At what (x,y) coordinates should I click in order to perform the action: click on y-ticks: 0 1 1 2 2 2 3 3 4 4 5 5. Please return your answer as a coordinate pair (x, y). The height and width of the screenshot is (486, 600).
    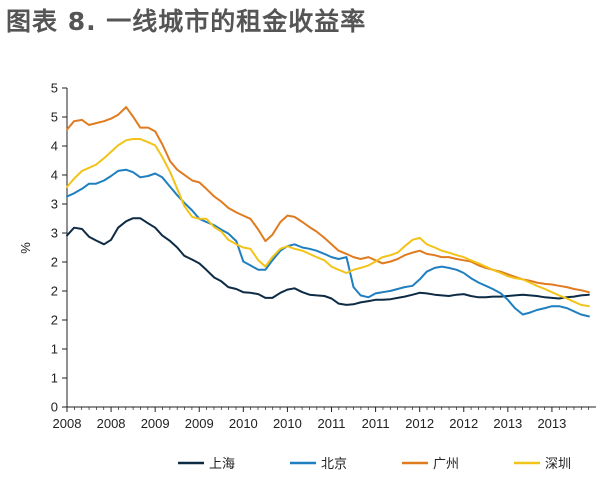
    Looking at the image, I should click on (59, 248).